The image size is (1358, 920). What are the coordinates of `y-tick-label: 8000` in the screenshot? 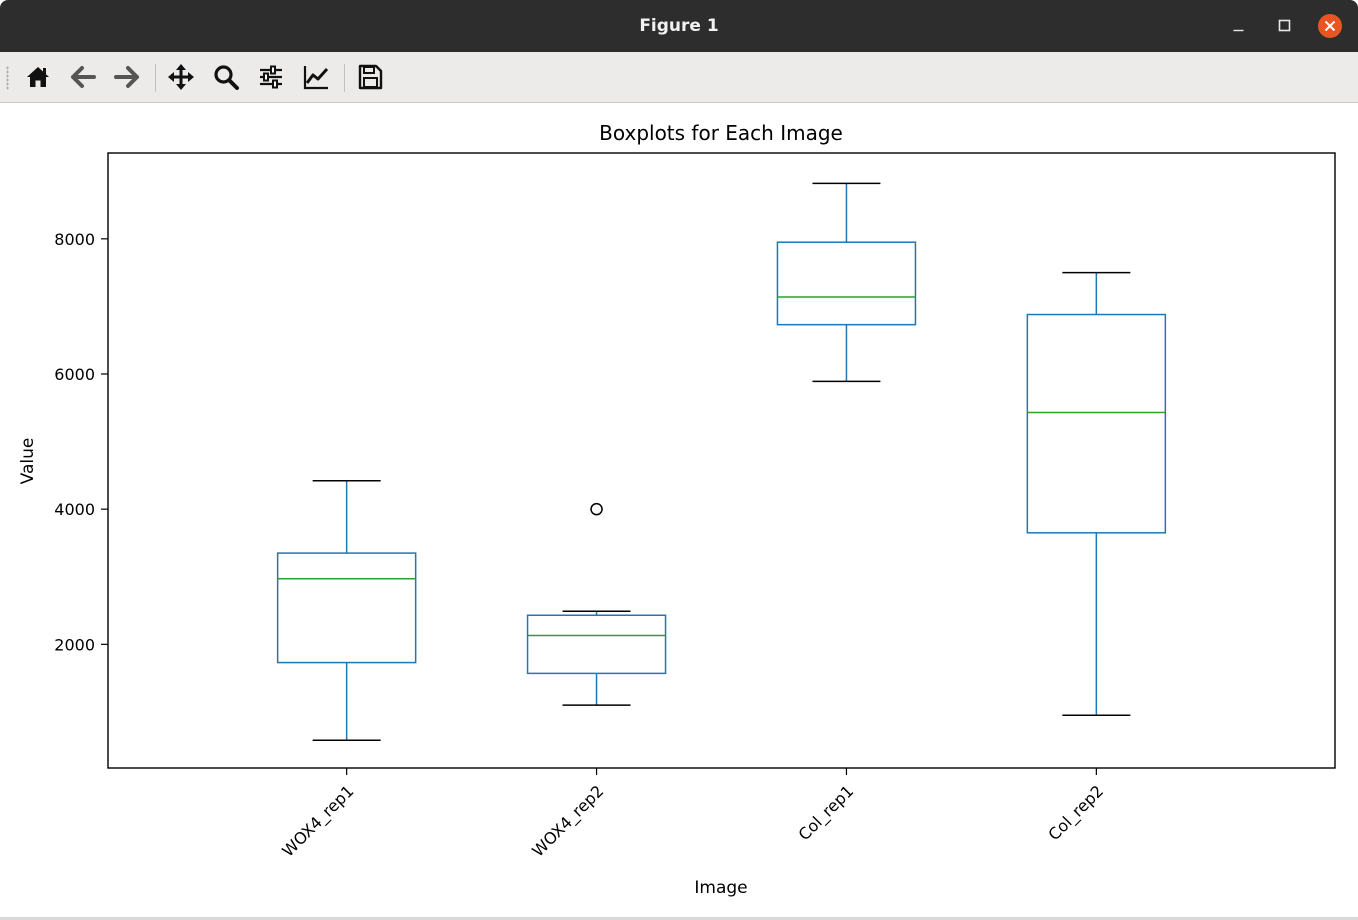 It's located at (74, 239).